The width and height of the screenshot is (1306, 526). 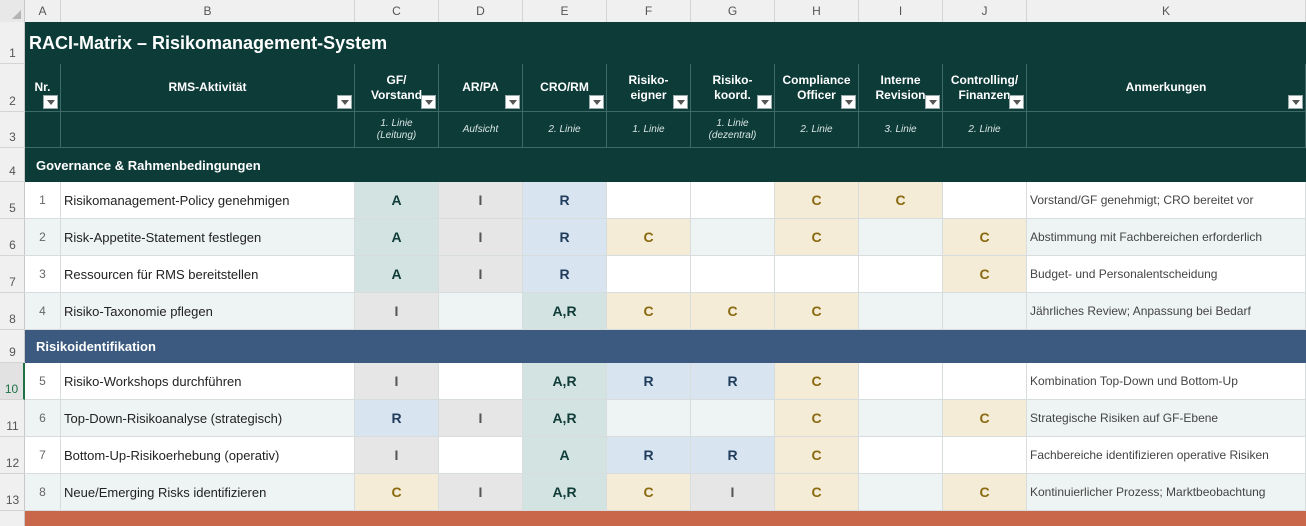 I want to click on activity-cell: Neue/Emerging Risks identifizieren, so click(x=208, y=492).